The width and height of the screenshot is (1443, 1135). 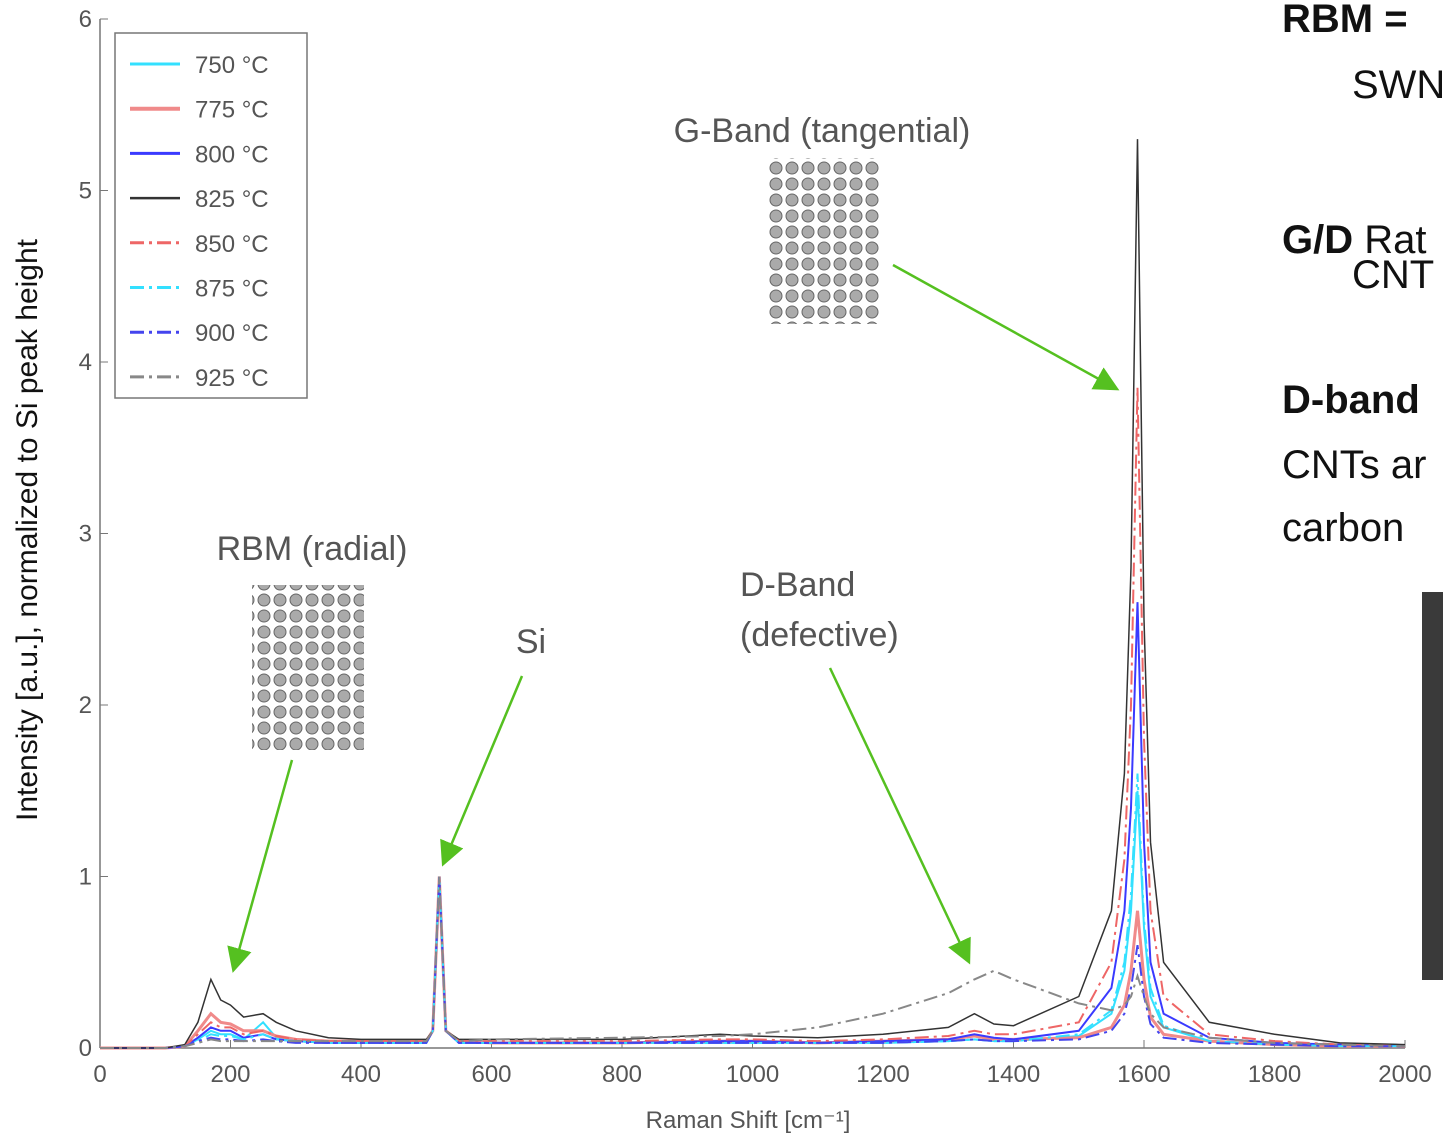 What do you see at coordinates (308, 667) in the screenshot?
I see `molecule-rbm` at bounding box center [308, 667].